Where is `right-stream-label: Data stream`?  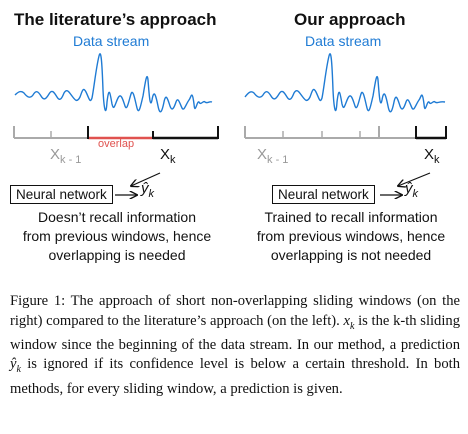
right-stream-label: Data stream is located at coordinates (343, 41).